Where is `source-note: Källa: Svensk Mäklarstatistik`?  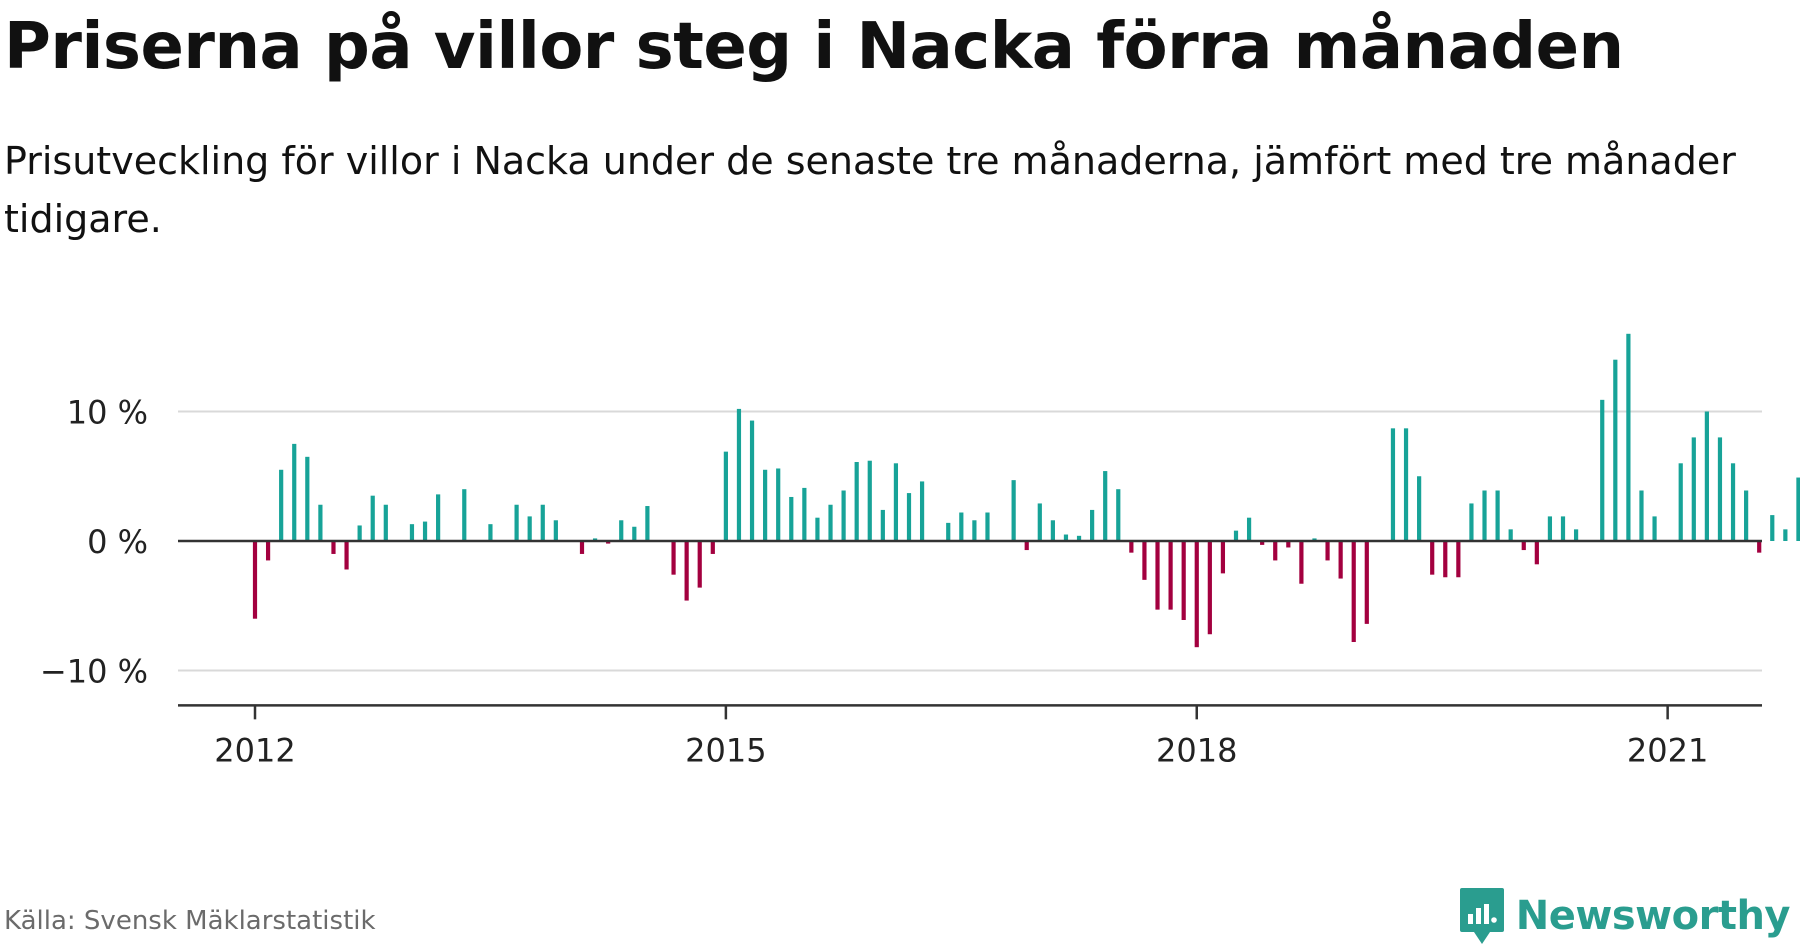 source-note: Källa: Svensk Mäklarstatistik is located at coordinates (190, 921).